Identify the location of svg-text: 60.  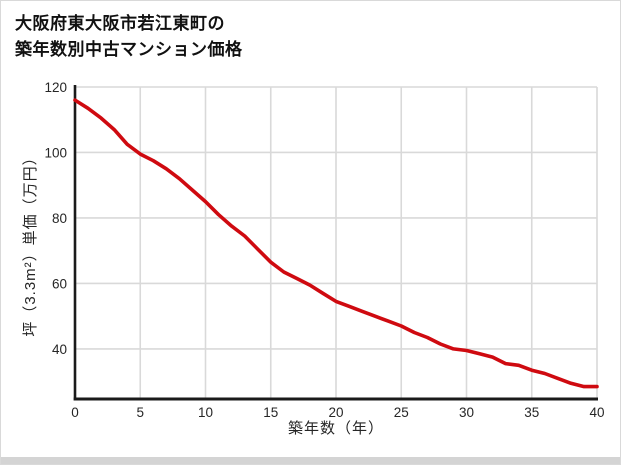
(59, 283).